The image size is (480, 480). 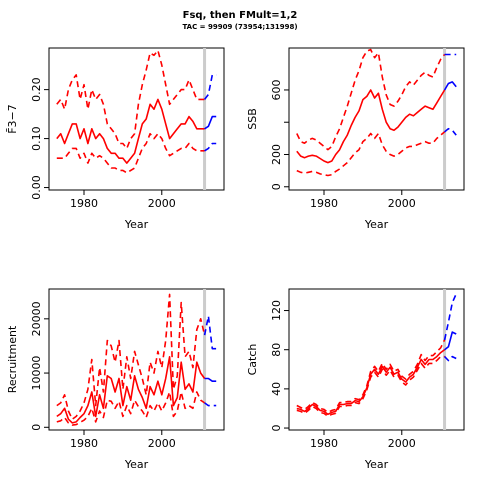 I want to click on fbar-ytick-label: 0.00, so click(x=36, y=187).